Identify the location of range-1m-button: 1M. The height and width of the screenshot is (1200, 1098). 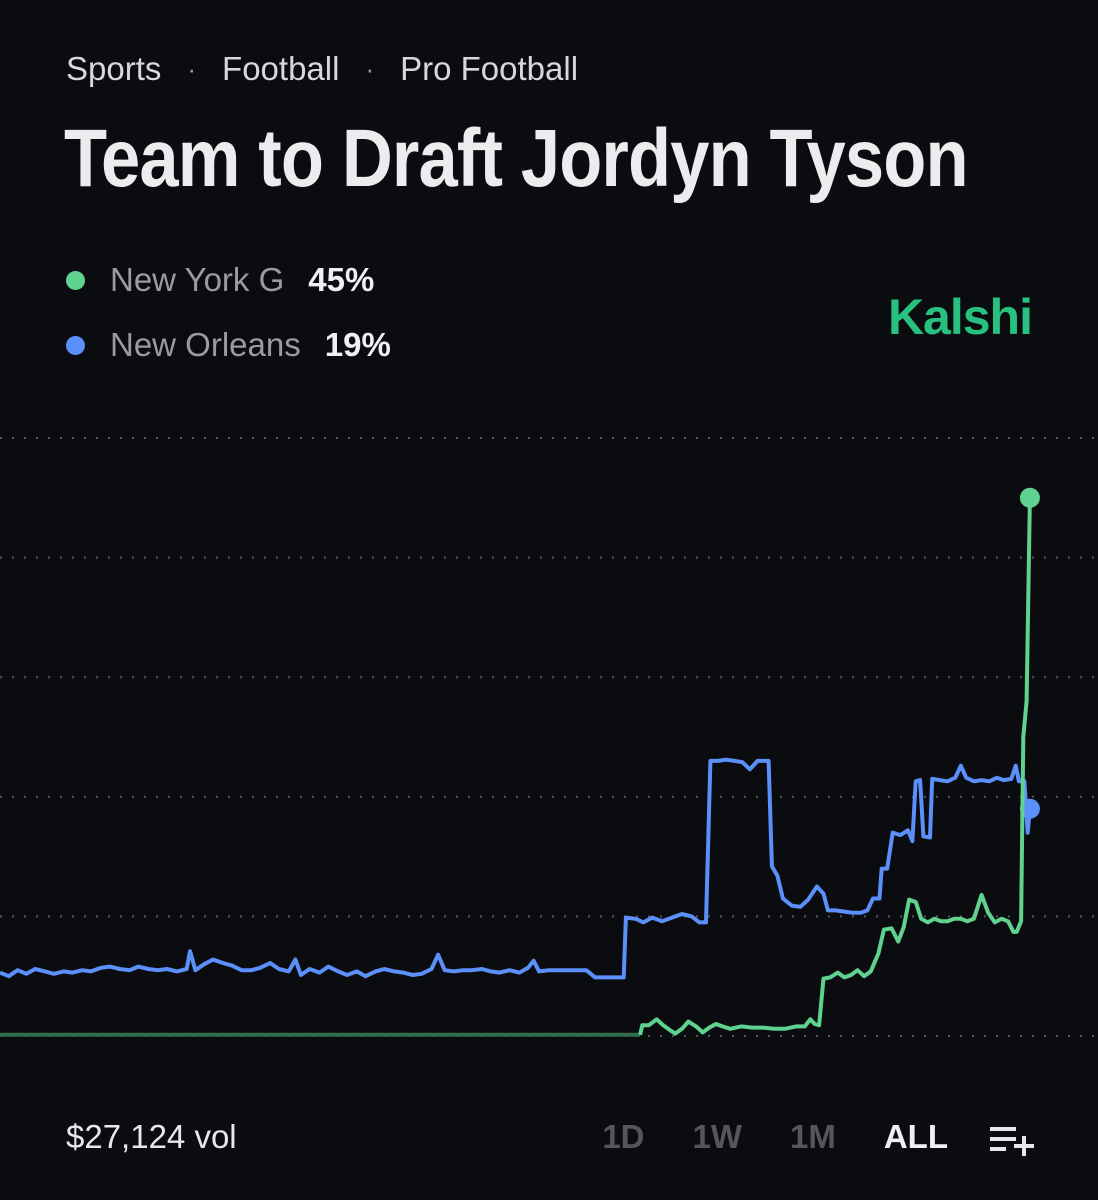
(813, 1136).